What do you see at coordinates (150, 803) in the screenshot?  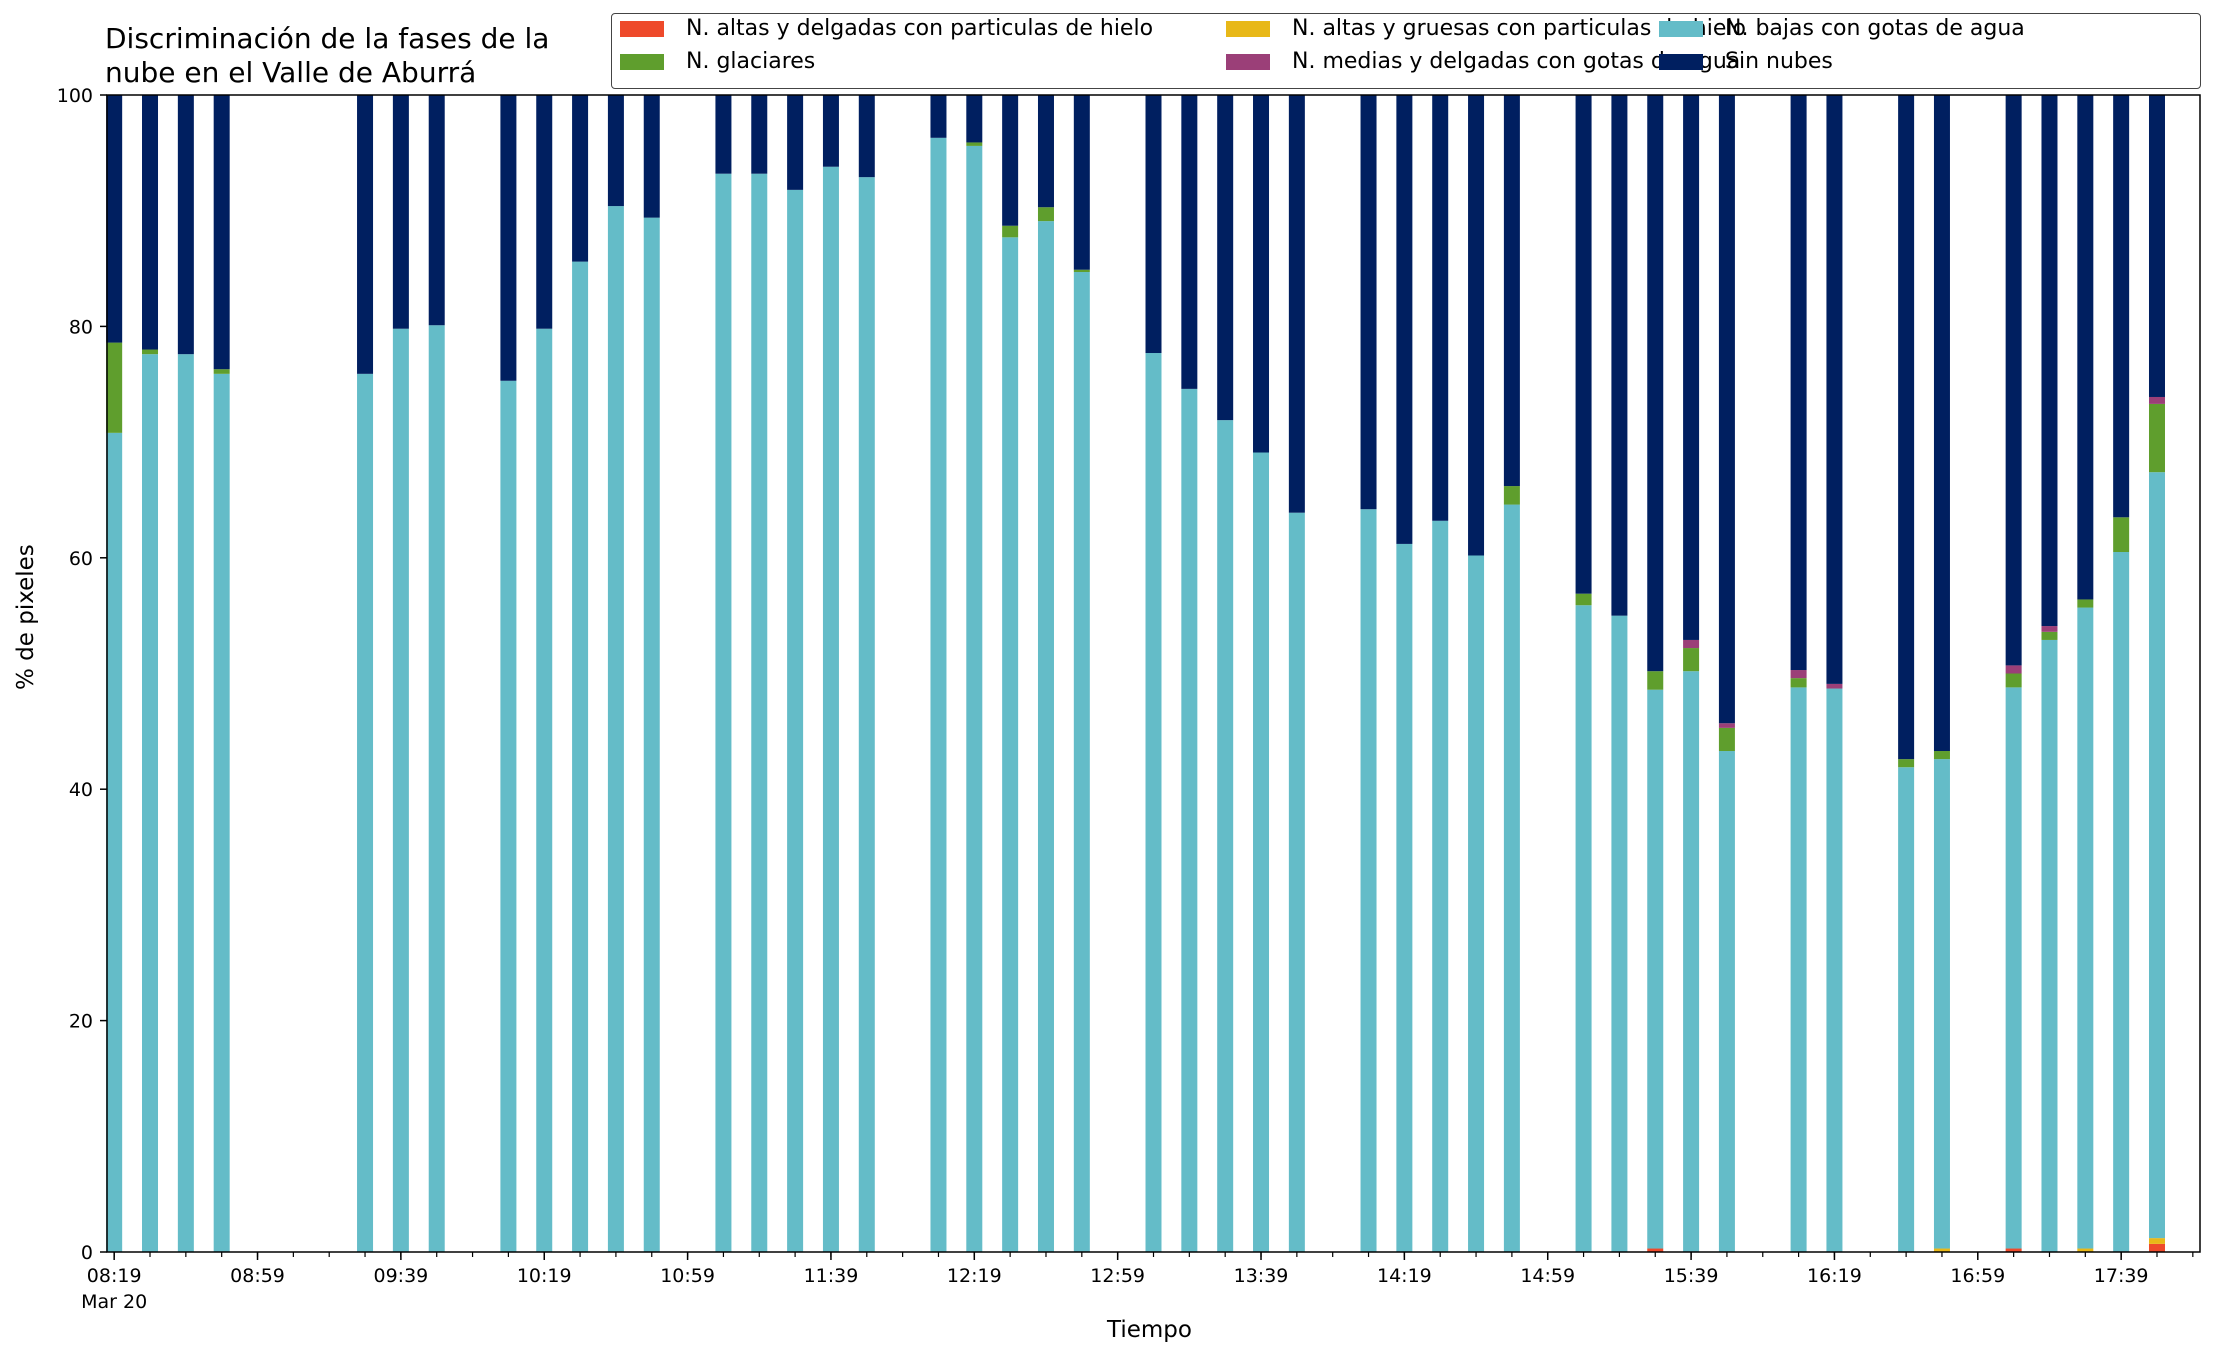 I see `bar-segment-0829-s2` at bounding box center [150, 803].